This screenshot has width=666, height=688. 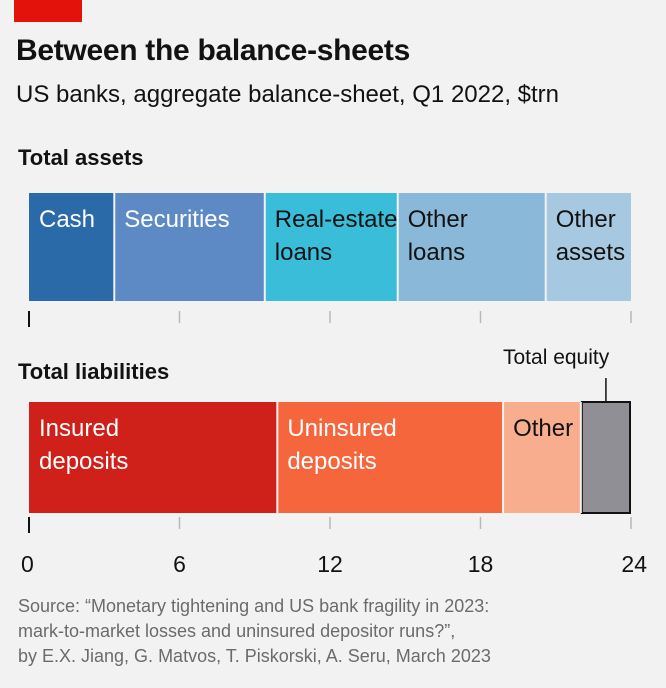 What do you see at coordinates (179, 564) in the screenshot?
I see `x-tick-label: 6` at bounding box center [179, 564].